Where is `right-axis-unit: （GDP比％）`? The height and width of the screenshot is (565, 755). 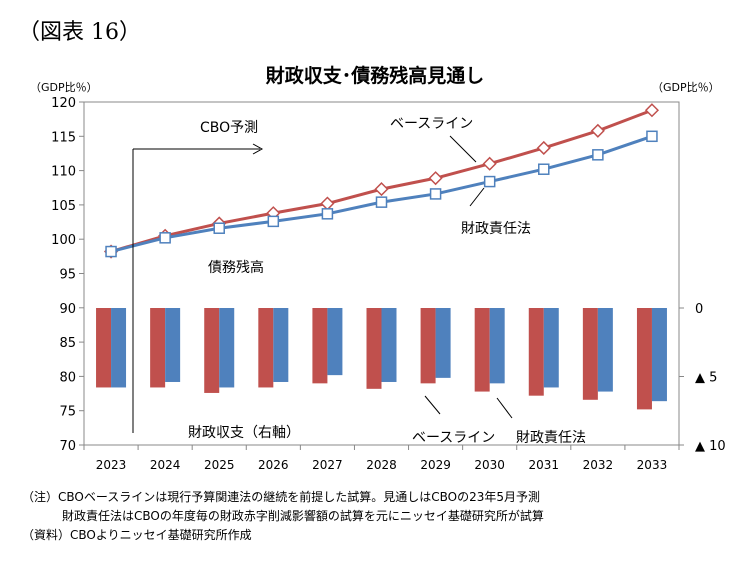
right-axis-unit: （GDP比％） is located at coordinates (686, 87).